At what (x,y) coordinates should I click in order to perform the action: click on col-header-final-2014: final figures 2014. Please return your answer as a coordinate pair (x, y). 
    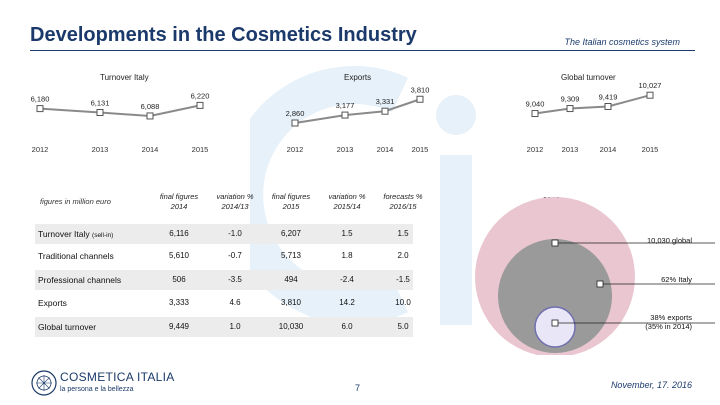
    Looking at the image, I should click on (179, 201).